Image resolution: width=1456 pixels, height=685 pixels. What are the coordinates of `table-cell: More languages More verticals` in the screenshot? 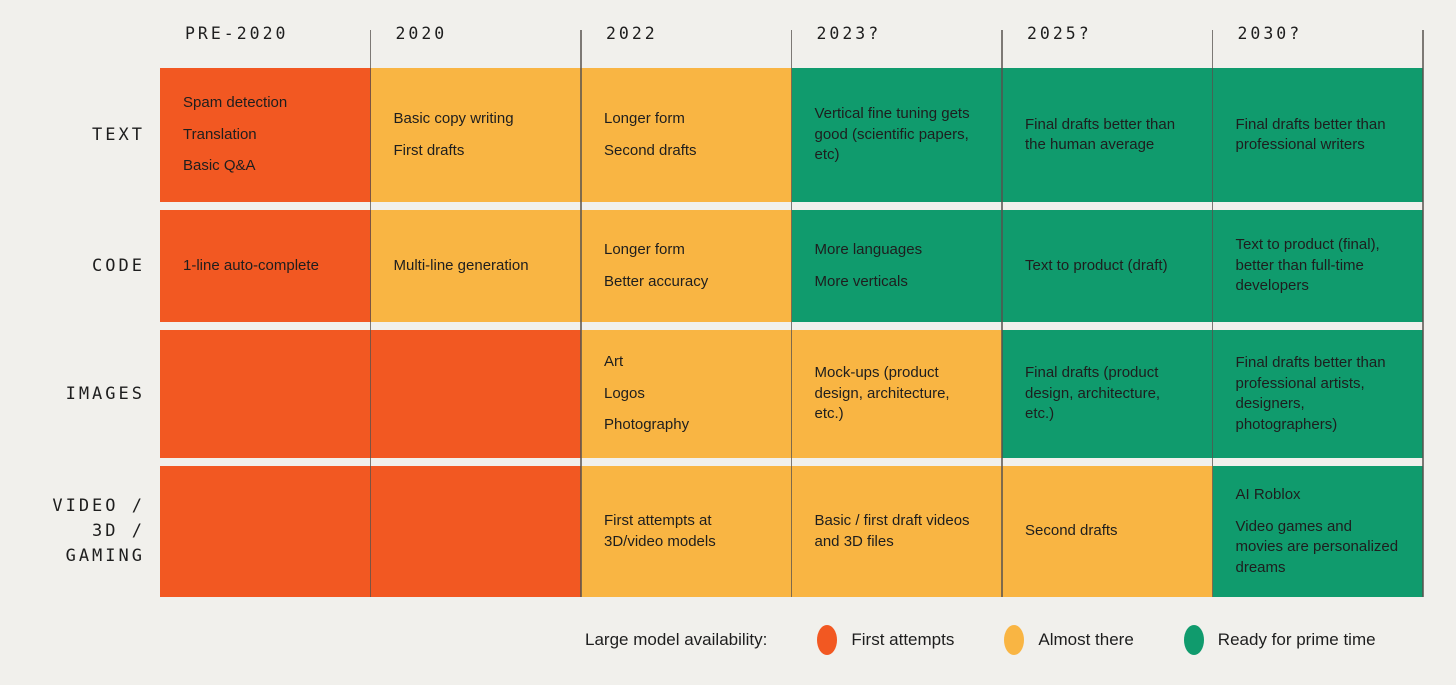 It's located at (896, 266).